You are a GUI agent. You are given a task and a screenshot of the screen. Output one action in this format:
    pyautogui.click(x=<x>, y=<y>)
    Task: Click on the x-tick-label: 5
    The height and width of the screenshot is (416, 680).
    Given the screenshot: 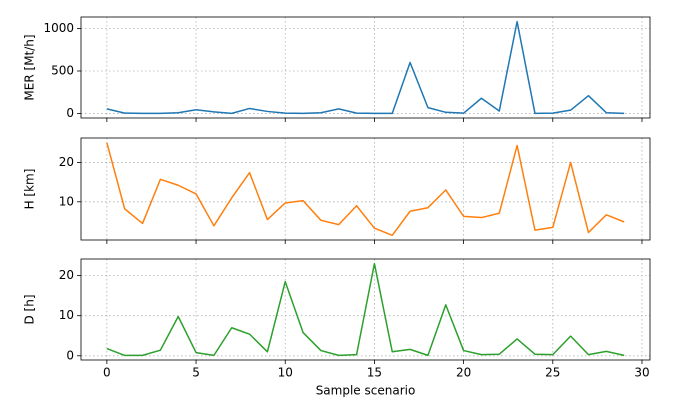 What is the action you would take?
    pyautogui.click(x=196, y=373)
    